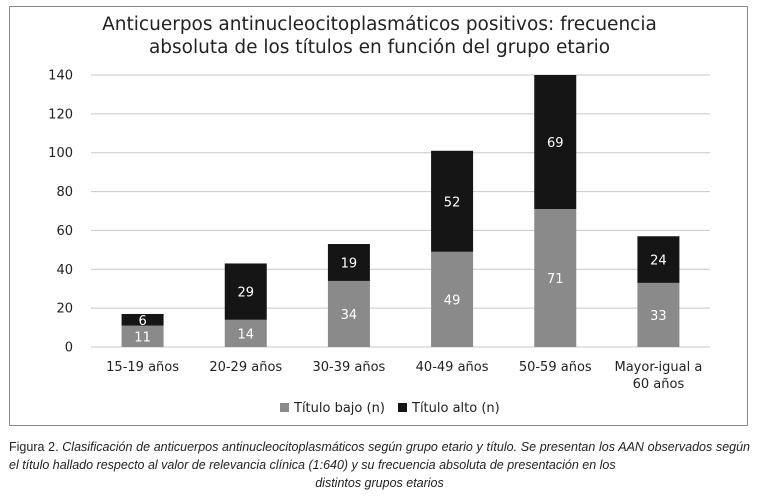 Image resolution: width=759 pixels, height=503 pixels. I want to click on x-tick-label: 20-29 años, so click(245, 367).